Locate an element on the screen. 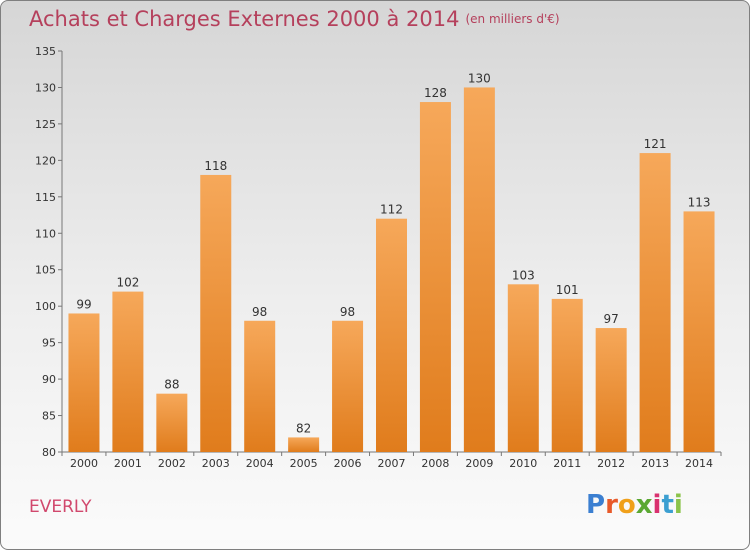 The height and width of the screenshot is (550, 750). x-tick-label: 2009 is located at coordinates (479, 463).